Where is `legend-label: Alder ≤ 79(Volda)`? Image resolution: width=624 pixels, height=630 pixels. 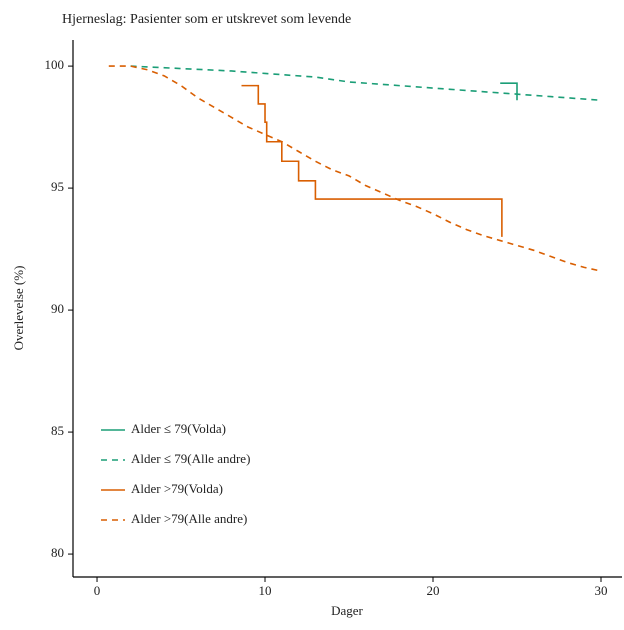 legend-label: Alder ≤ 79(Volda) is located at coordinates (178, 428).